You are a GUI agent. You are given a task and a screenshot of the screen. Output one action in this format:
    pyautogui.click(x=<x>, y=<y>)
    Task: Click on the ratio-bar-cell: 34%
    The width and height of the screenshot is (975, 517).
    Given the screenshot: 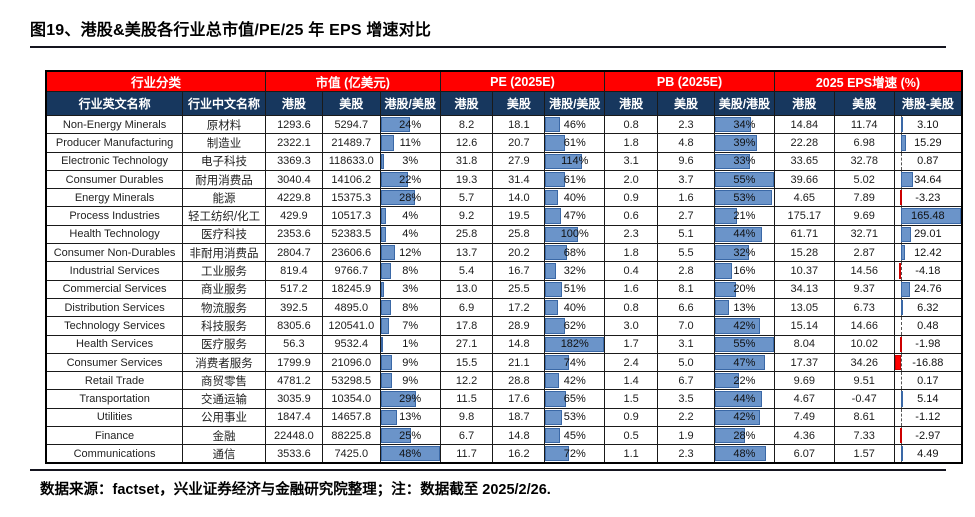 What is the action you would take?
    pyautogui.click(x=744, y=124)
    